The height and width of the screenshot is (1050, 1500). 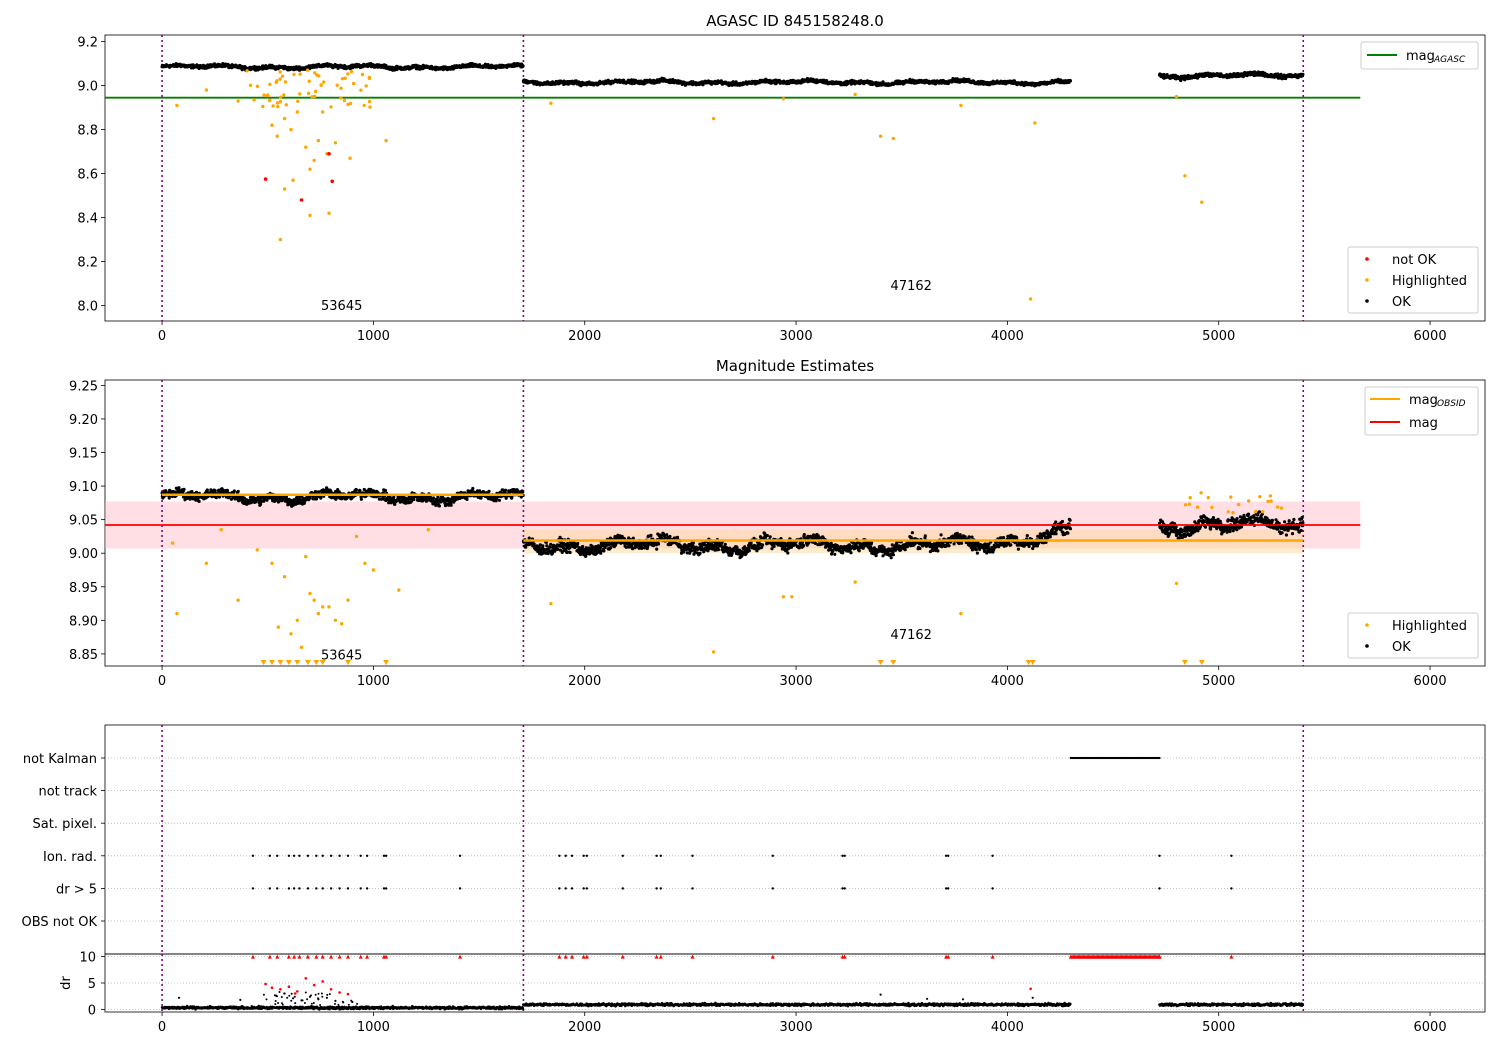 I want to click on obsid-label: 53645, so click(x=341, y=306).